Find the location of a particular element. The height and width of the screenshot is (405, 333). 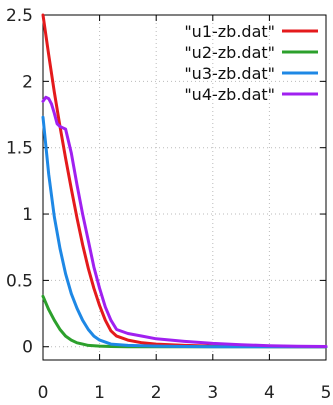

y-tick-label: 0.5 is located at coordinates (19, 281).